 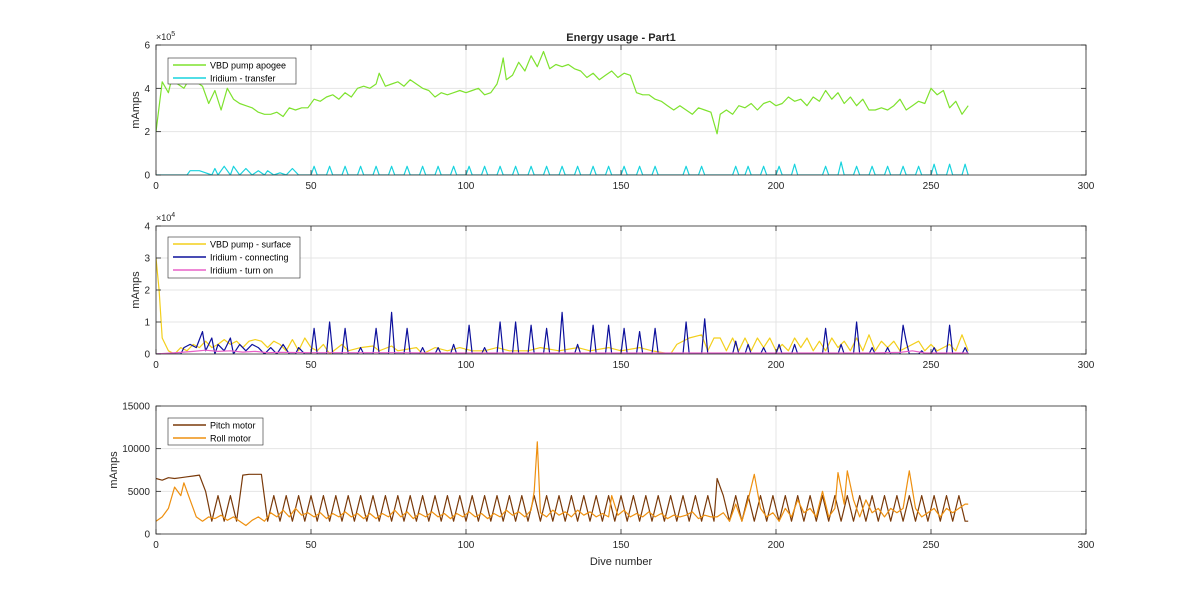 I want to click on legend-entry: VBD pump - surface, so click(x=250, y=245).